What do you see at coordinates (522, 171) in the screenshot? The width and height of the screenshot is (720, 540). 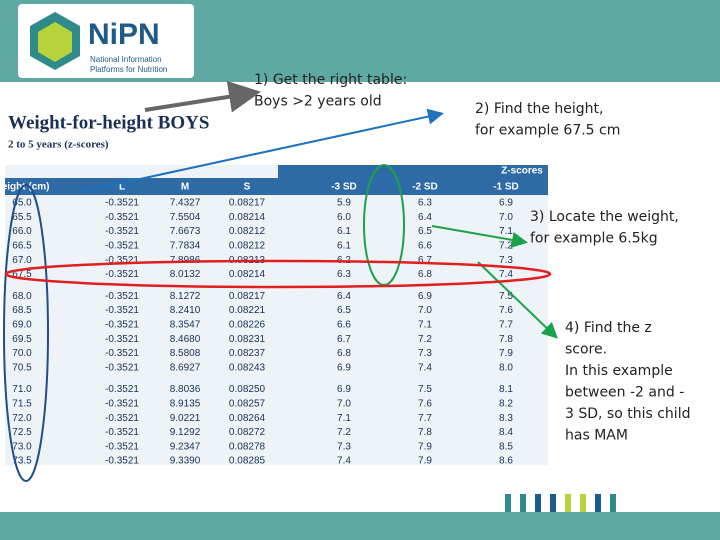 I see `group-header: Z-scores` at bounding box center [522, 171].